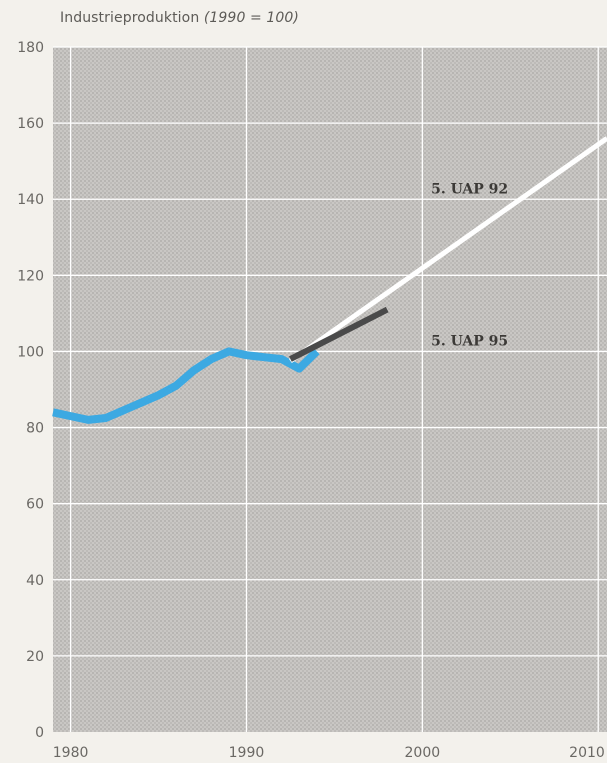  What do you see at coordinates (130, 18) in the screenshot?
I see `chart-title-text: Industrieproduktion` at bounding box center [130, 18].